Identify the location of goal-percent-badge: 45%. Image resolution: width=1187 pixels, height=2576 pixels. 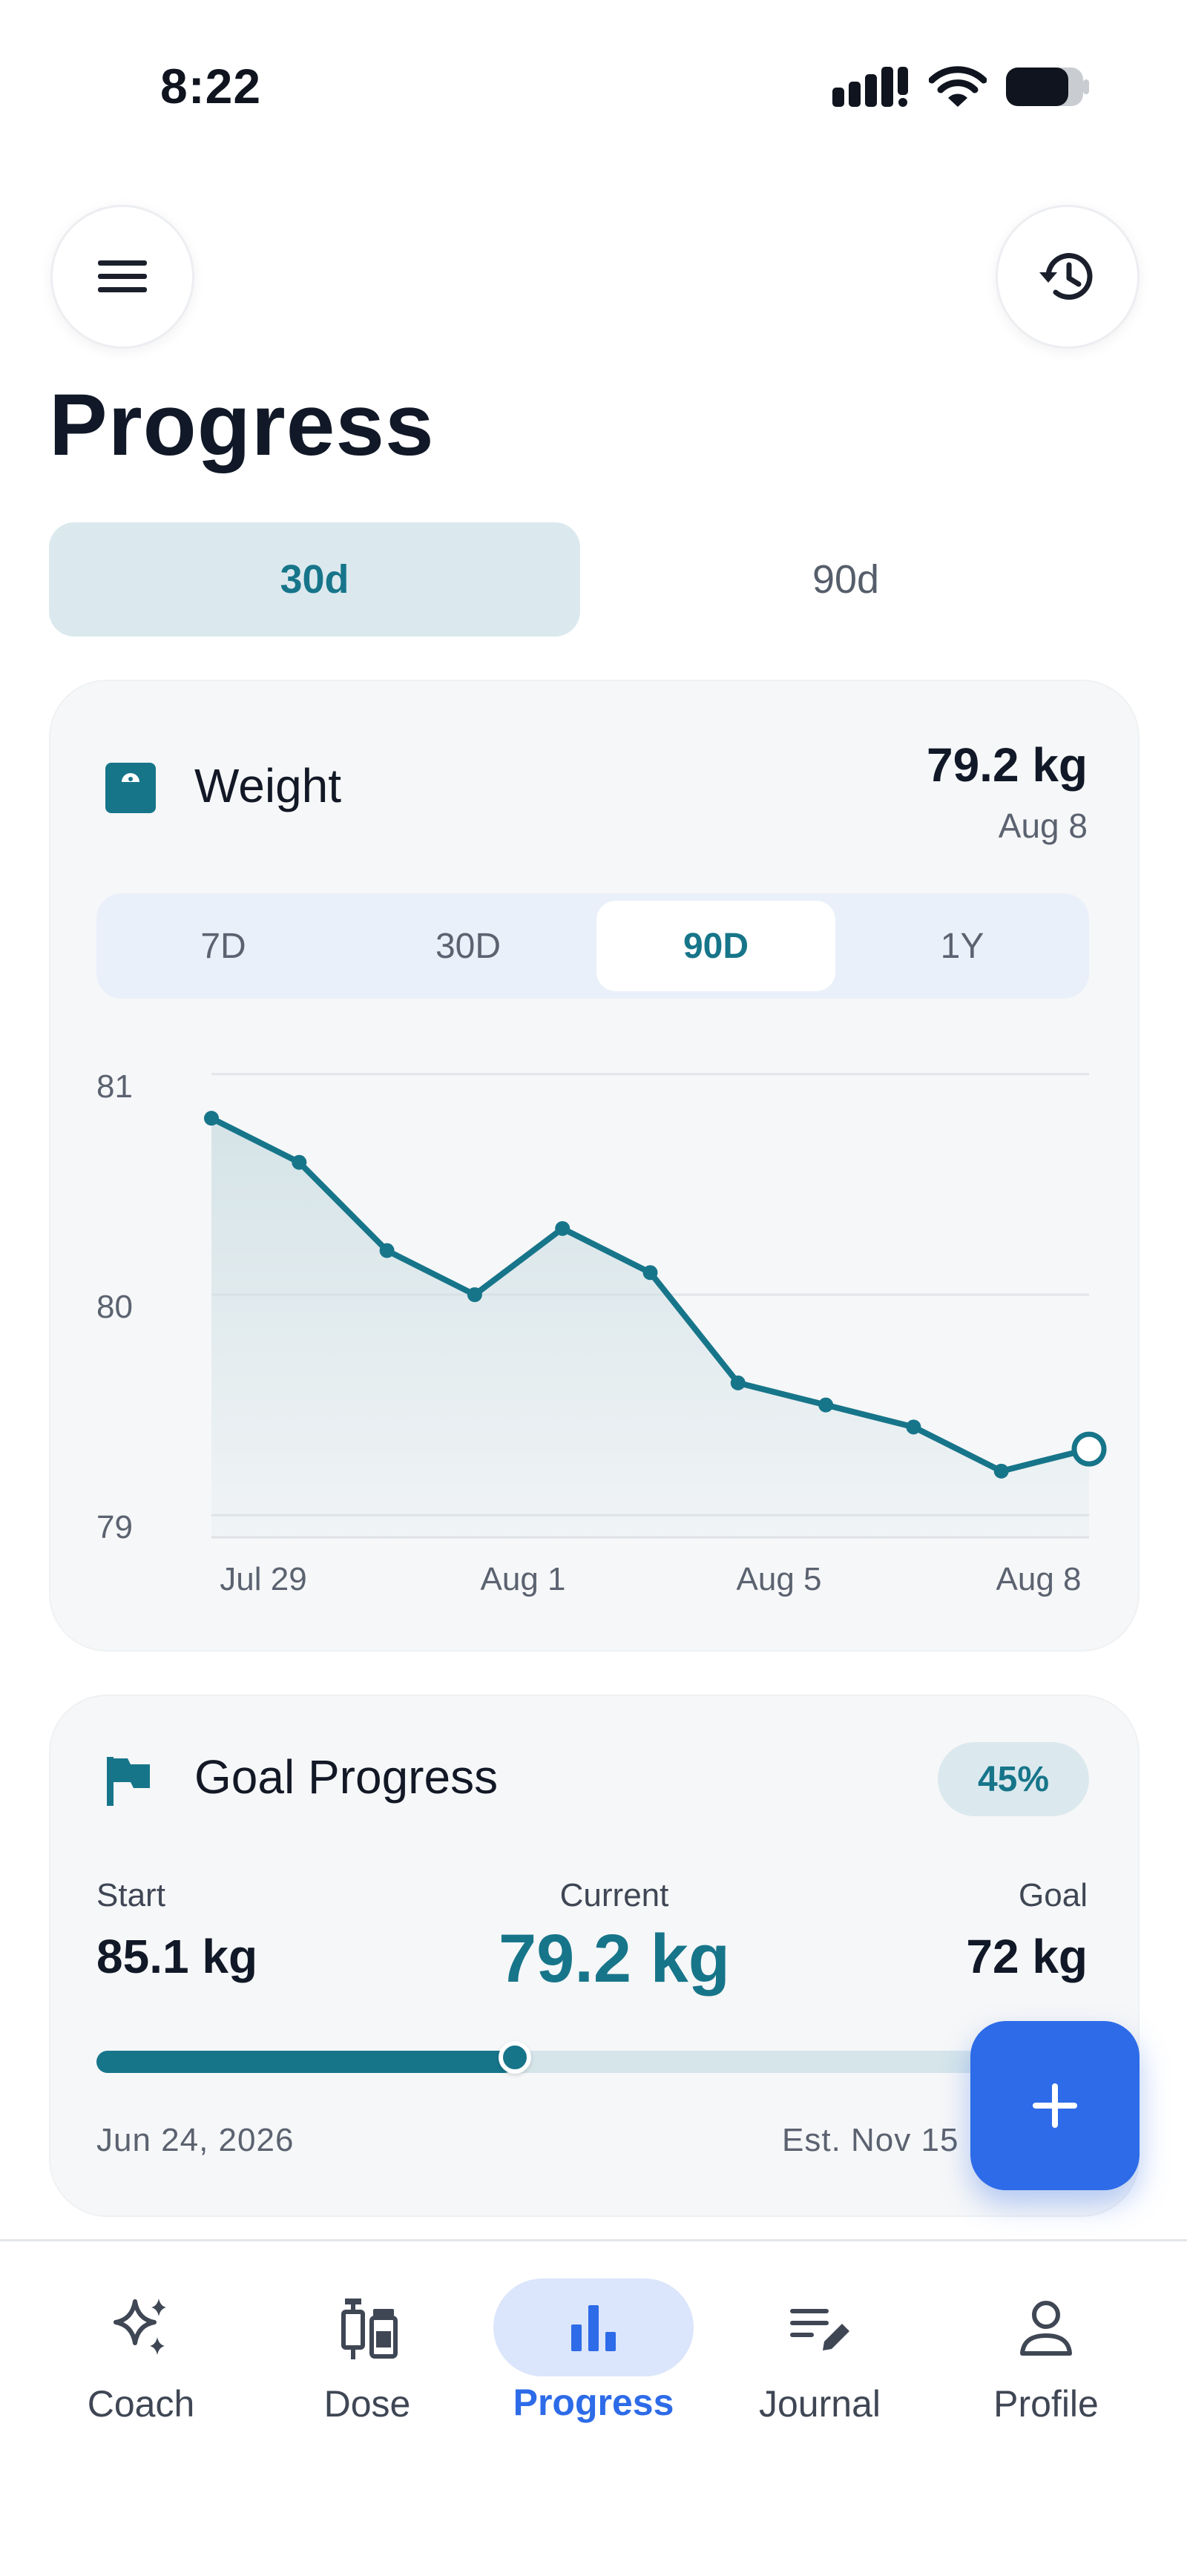
(1013, 1779).